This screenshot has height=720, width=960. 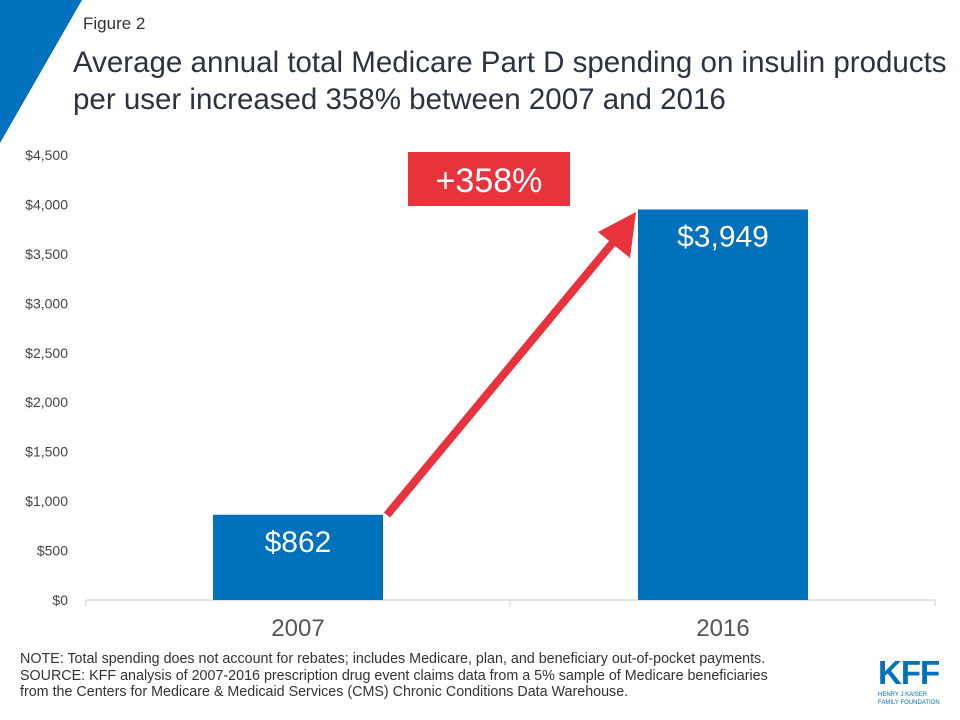 What do you see at coordinates (298, 542) in the screenshot?
I see `data-label: $862` at bounding box center [298, 542].